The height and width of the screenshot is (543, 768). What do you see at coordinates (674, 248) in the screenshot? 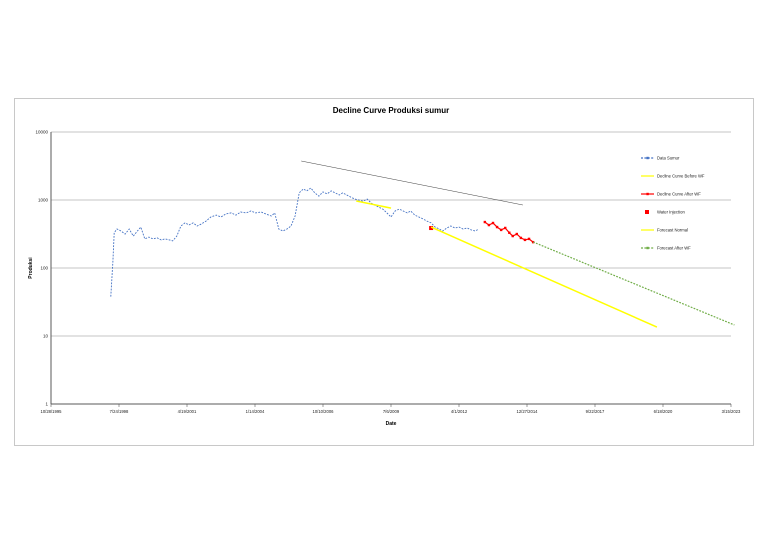
I see `legend-item-forecast-after-wf-label: Forecast After WF` at bounding box center [674, 248].